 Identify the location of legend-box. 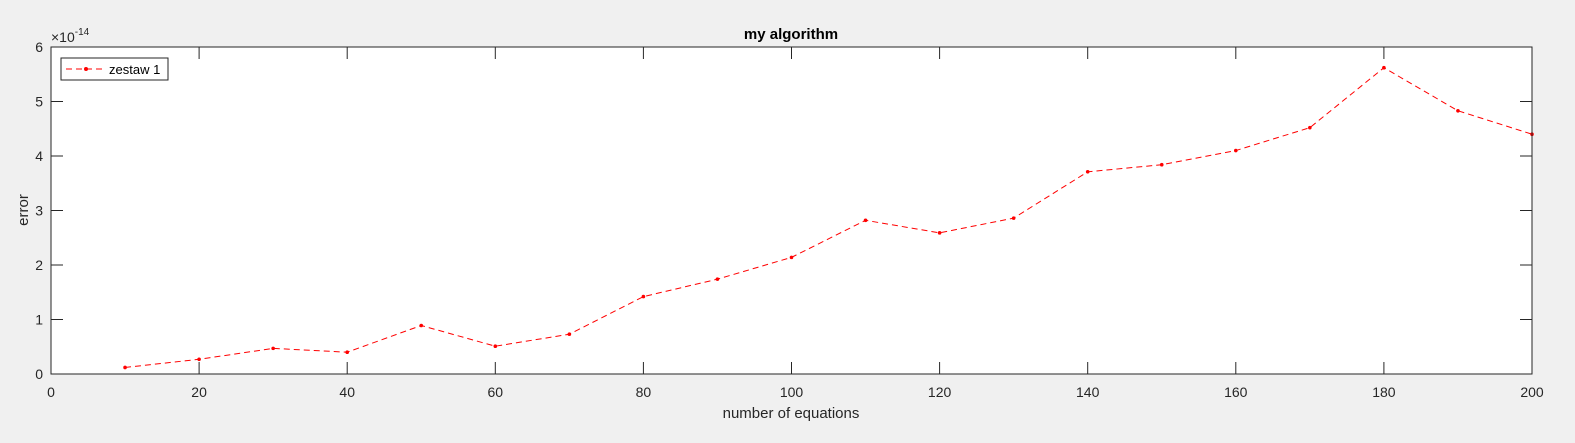
(114, 69).